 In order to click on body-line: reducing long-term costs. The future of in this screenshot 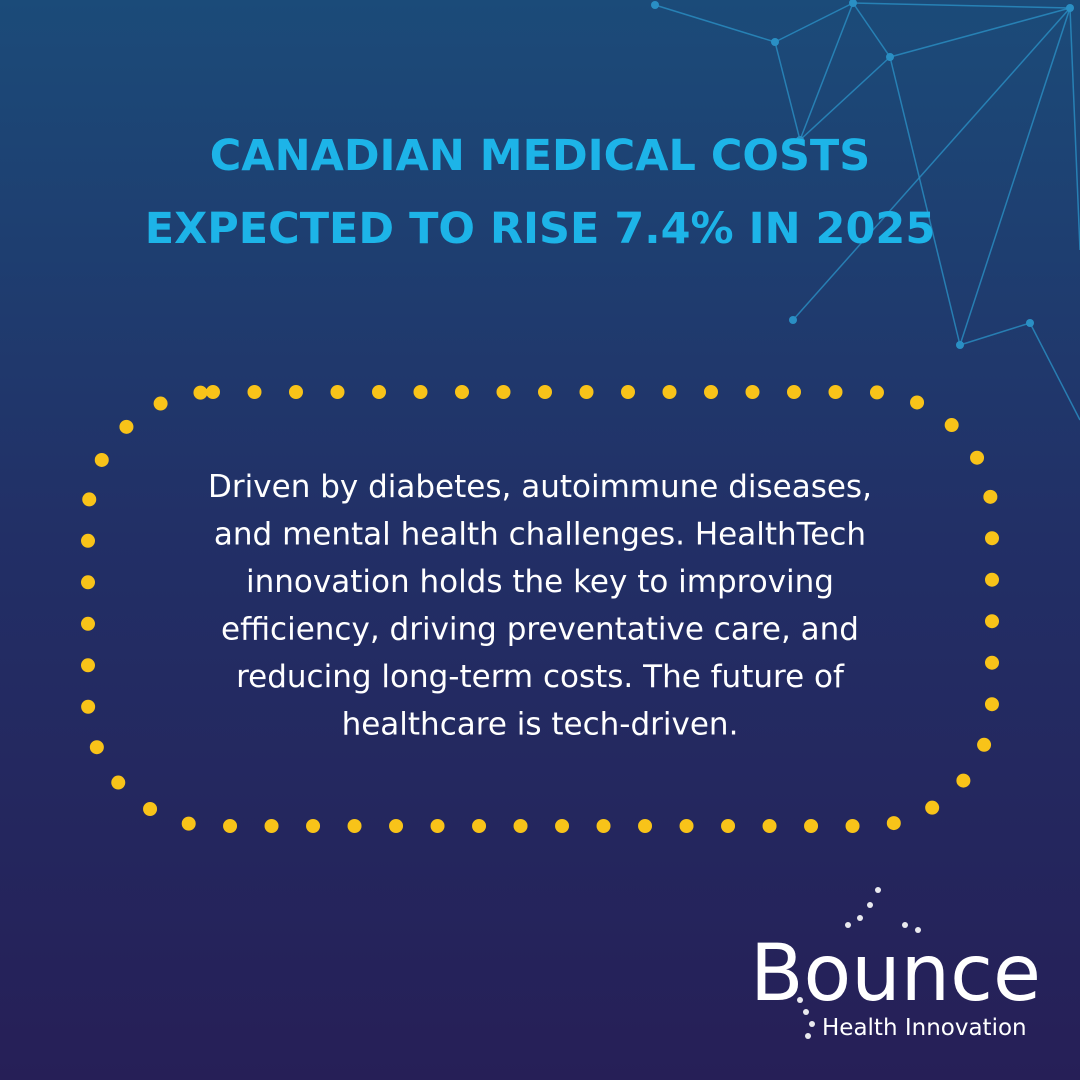, I will do `click(540, 677)`.